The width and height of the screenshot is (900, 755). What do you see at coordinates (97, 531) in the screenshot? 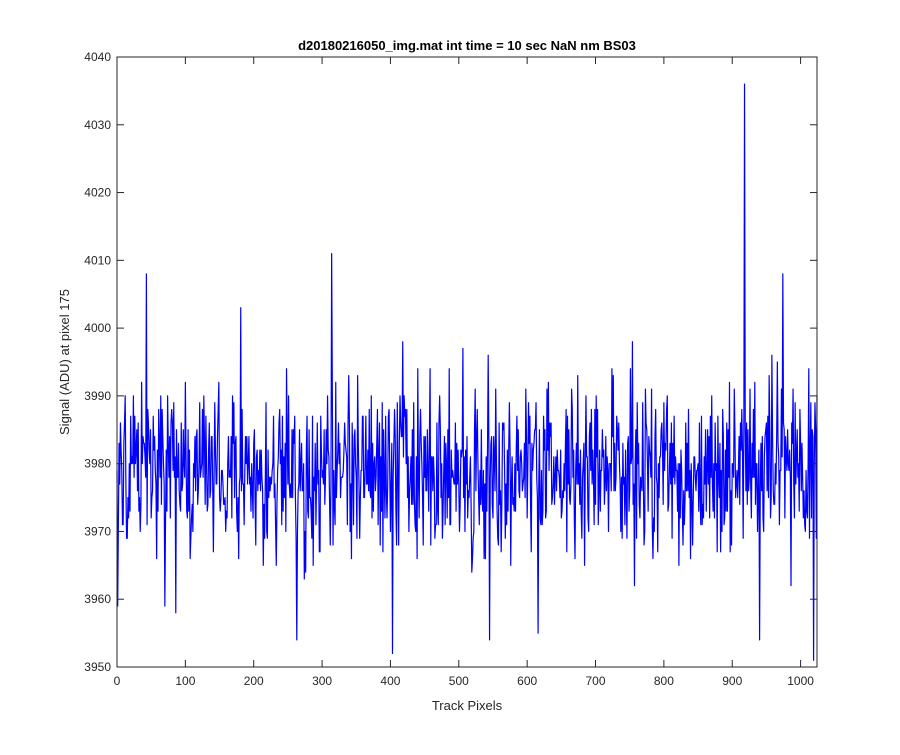
I see `y-tick-label: 3970` at bounding box center [97, 531].